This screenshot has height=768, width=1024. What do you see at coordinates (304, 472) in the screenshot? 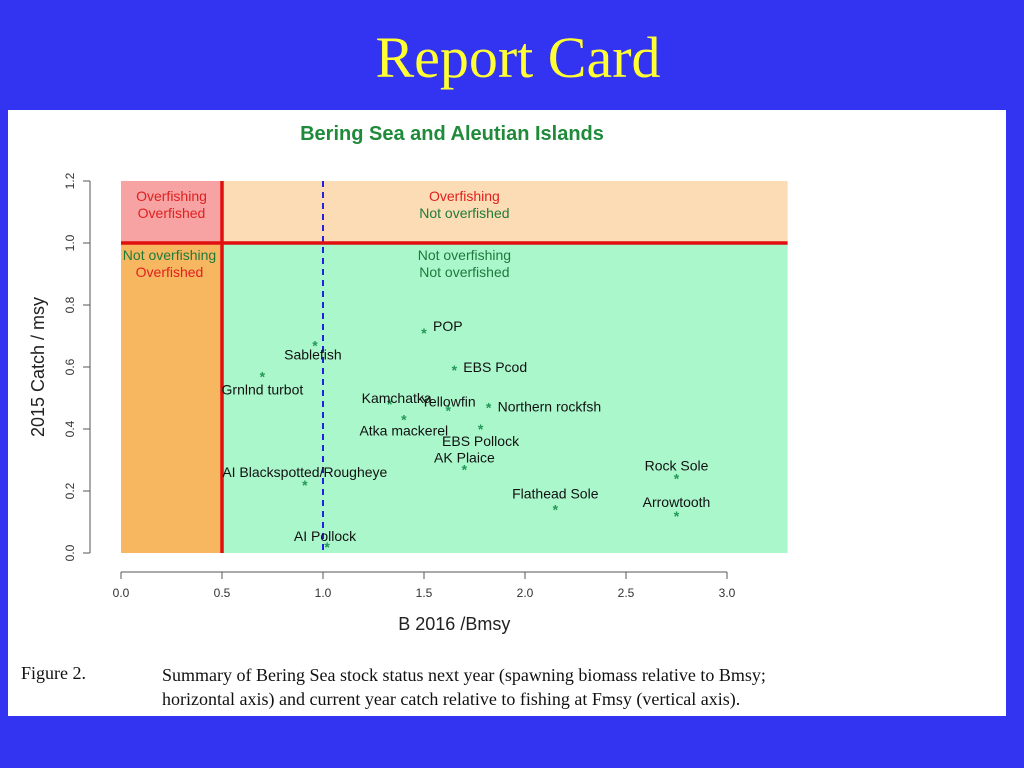
I see `data-point-label: AI Blackspotted/Rougheye` at bounding box center [304, 472].